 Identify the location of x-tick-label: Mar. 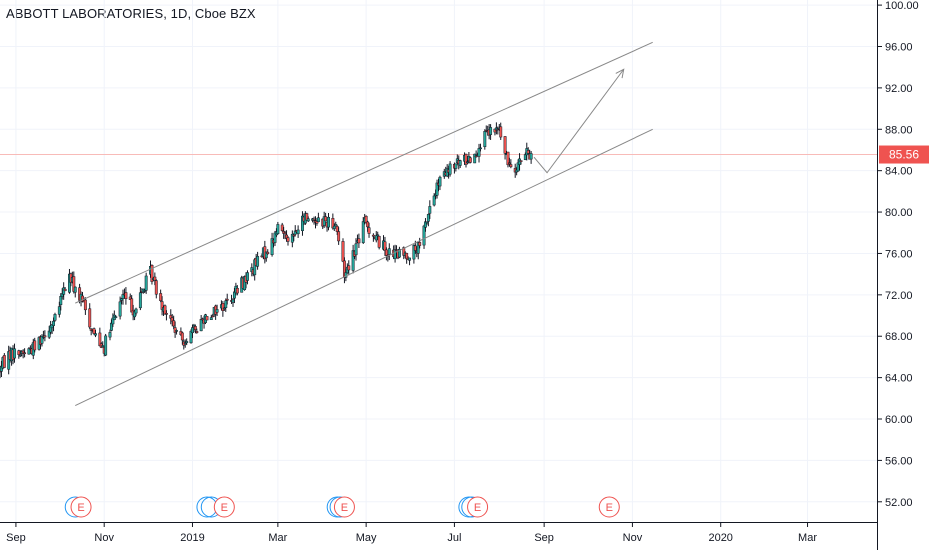
(807, 538).